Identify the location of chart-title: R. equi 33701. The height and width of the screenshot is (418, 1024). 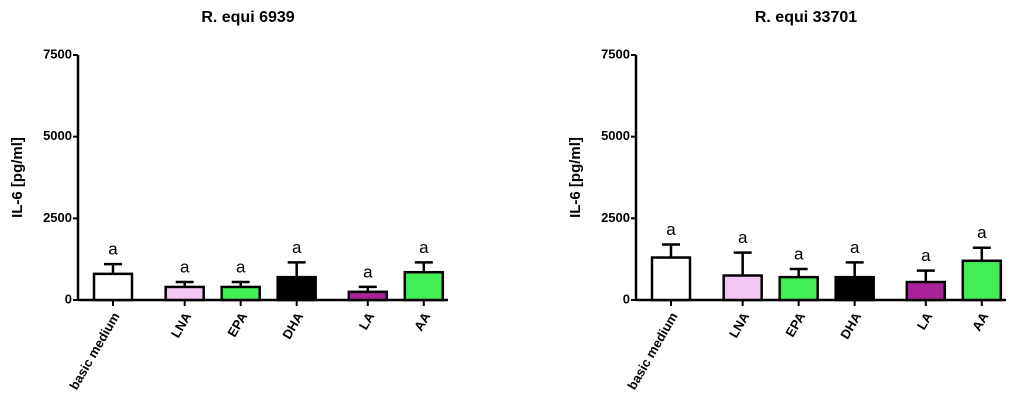
(806, 17).